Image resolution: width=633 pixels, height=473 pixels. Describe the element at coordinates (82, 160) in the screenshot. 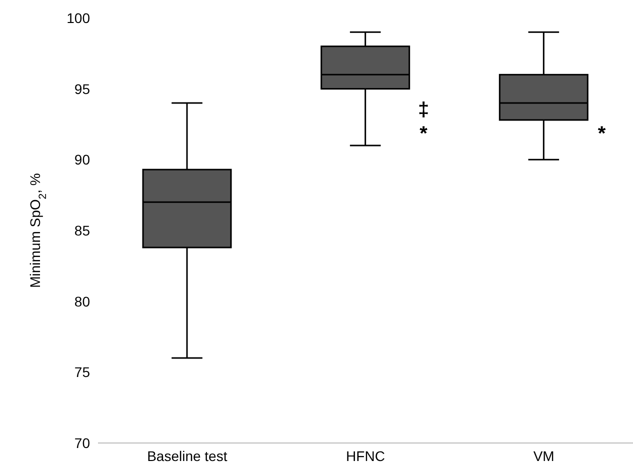

I see `y-tick-label: 90` at that location.